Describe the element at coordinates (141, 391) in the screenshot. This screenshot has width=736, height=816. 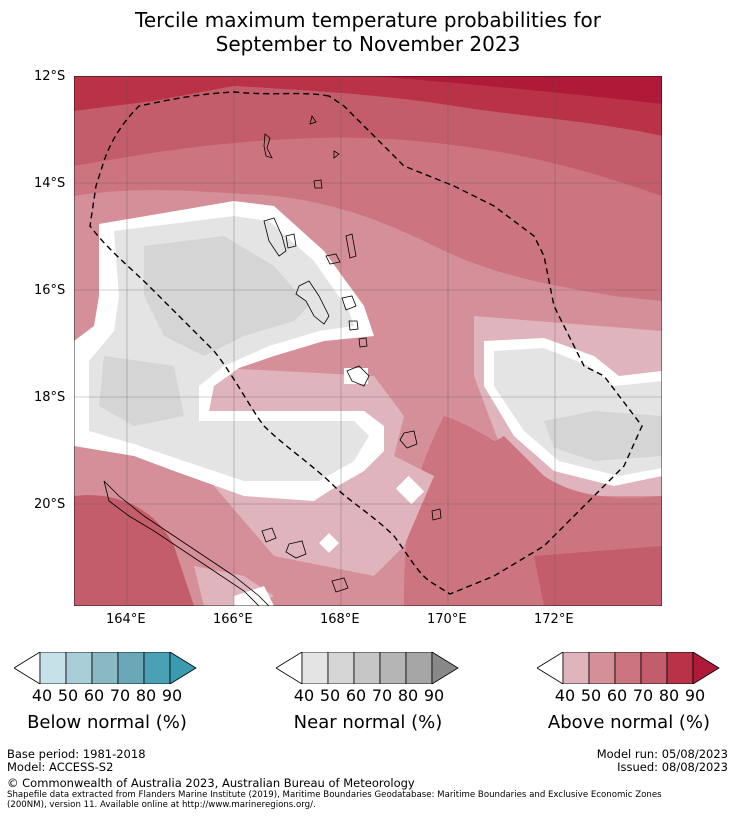
I see `near-normal-50-60-west-b` at that location.